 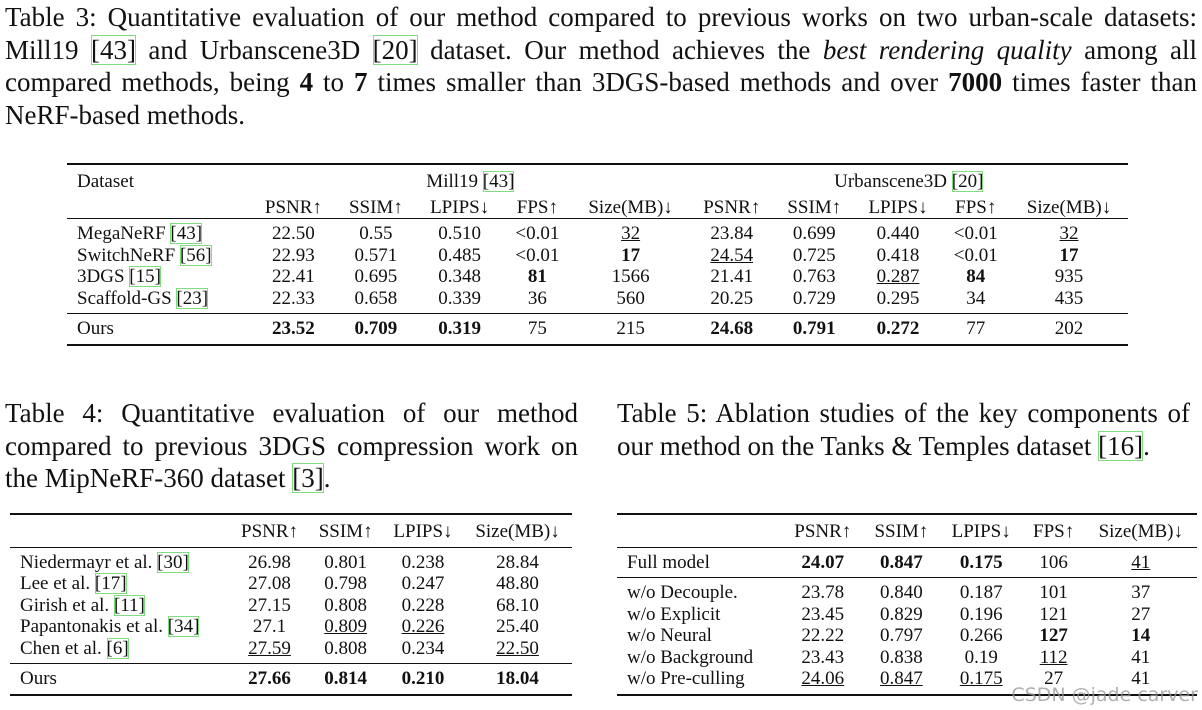 I want to click on table-cell: 0.658, so click(x=376, y=298).